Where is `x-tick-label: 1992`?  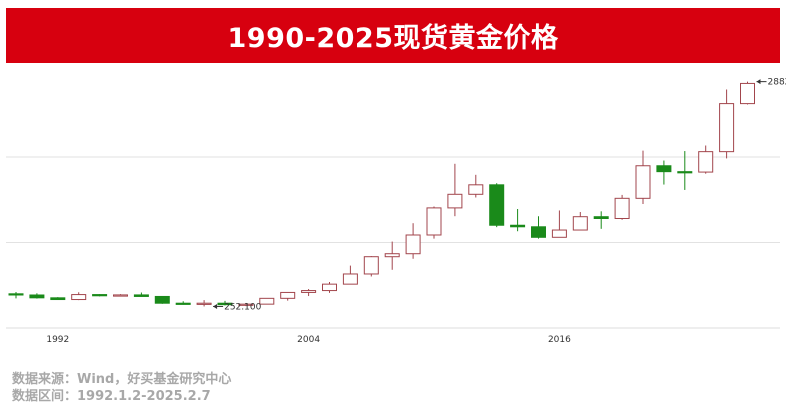
x-tick-label: 1992 is located at coordinates (57, 340).